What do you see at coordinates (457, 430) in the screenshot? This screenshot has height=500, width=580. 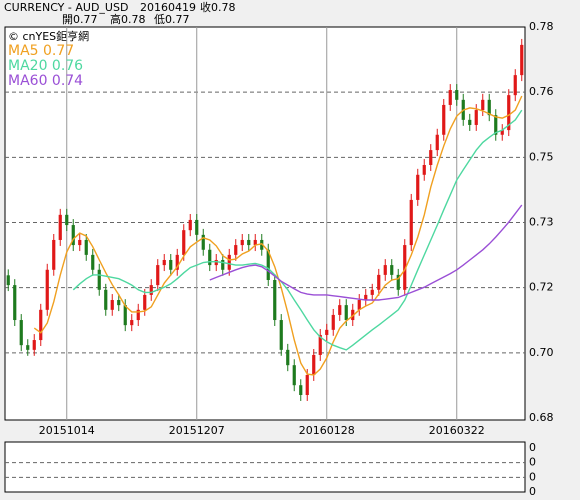 I see `x-tick-label: 20160322` at bounding box center [457, 430].